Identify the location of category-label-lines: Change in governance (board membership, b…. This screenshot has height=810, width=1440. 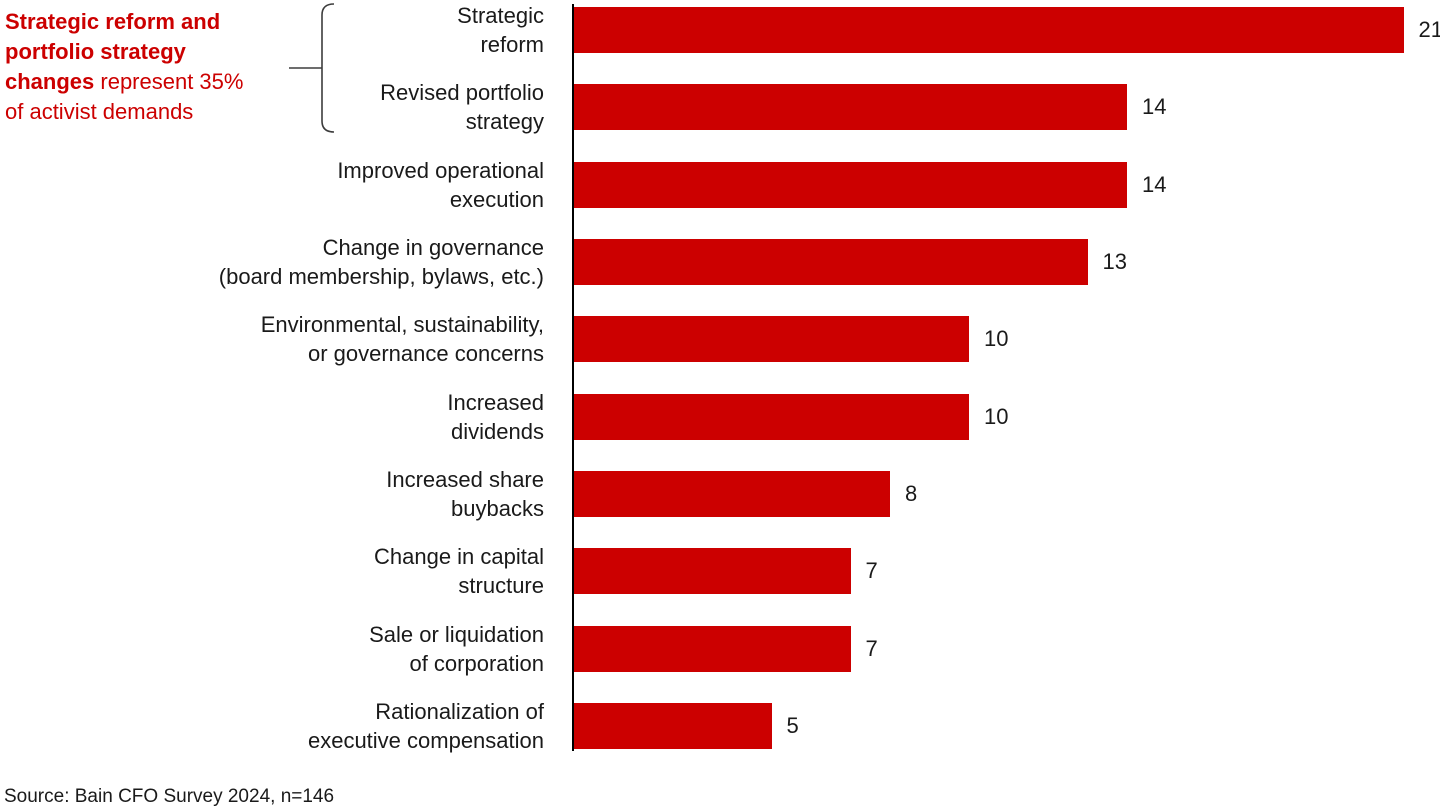
(381, 262).